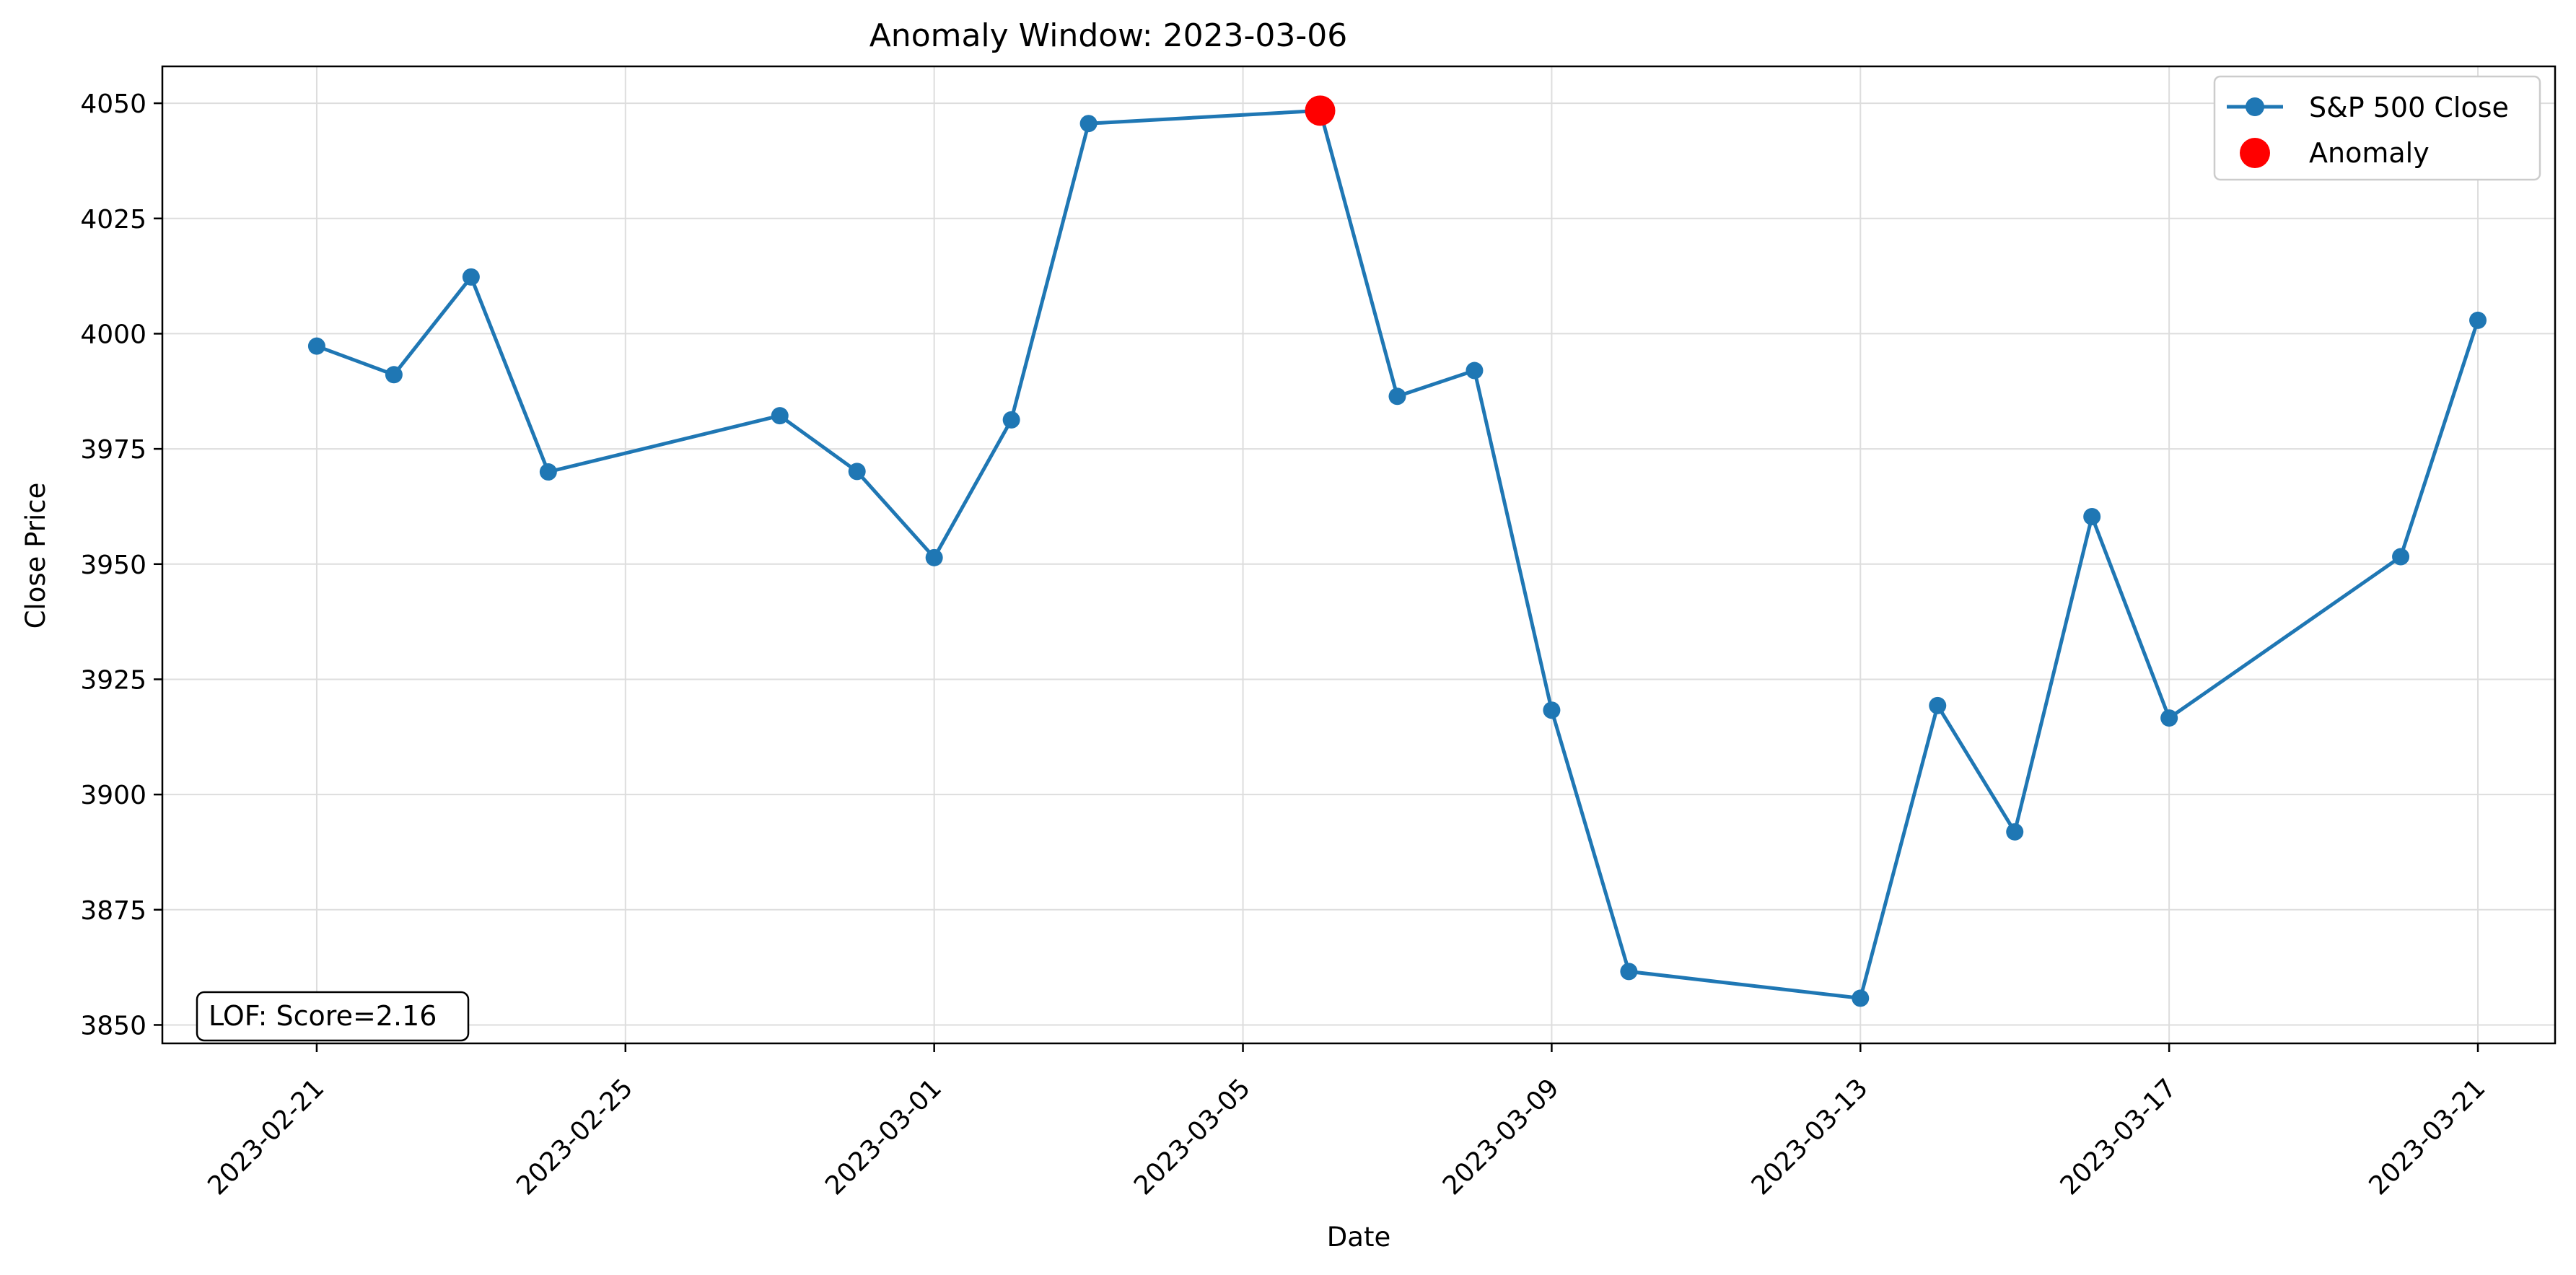 The width and height of the screenshot is (2576, 1275). Describe the element at coordinates (113, 1025) in the screenshot. I see `y-tick-label: 3850` at that location.